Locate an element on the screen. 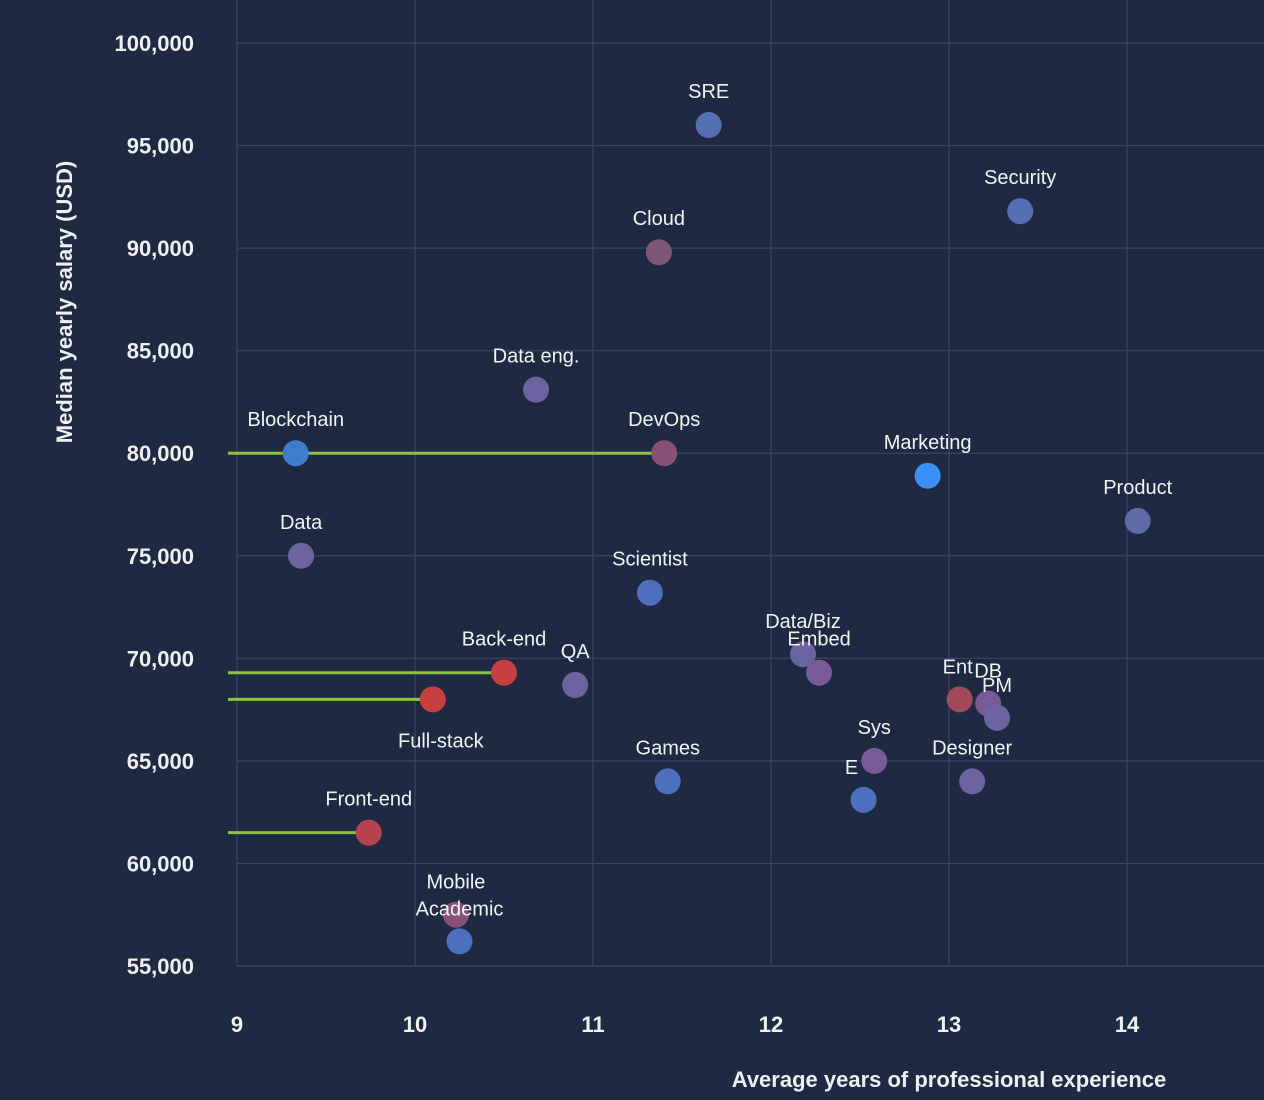 The width and height of the screenshot is (1264, 1100). x-tick-label: 12 is located at coordinates (771, 1024).